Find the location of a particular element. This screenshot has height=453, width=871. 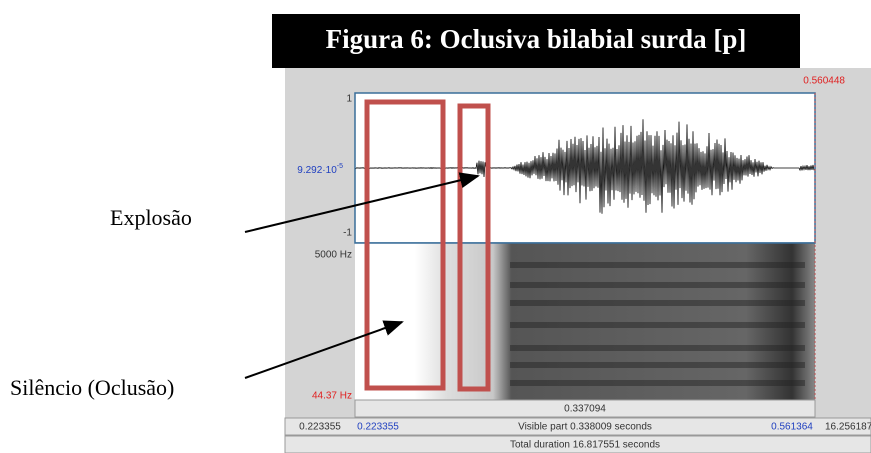

burst-box is located at coordinates (474, 247).